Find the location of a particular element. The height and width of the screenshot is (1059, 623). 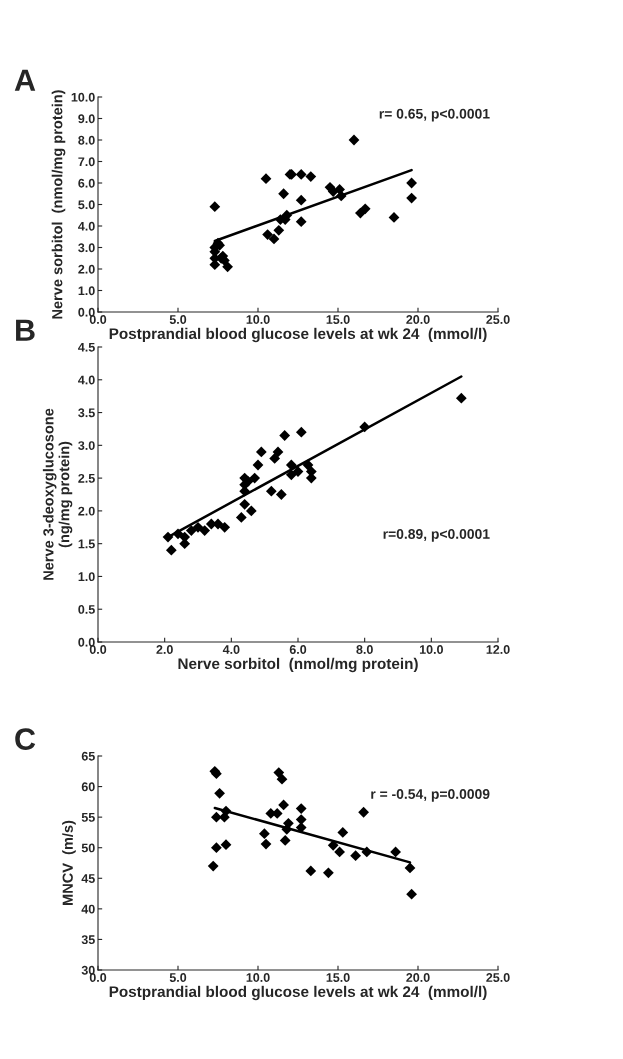

y-tick-label: 7.0 is located at coordinates (86, 162).